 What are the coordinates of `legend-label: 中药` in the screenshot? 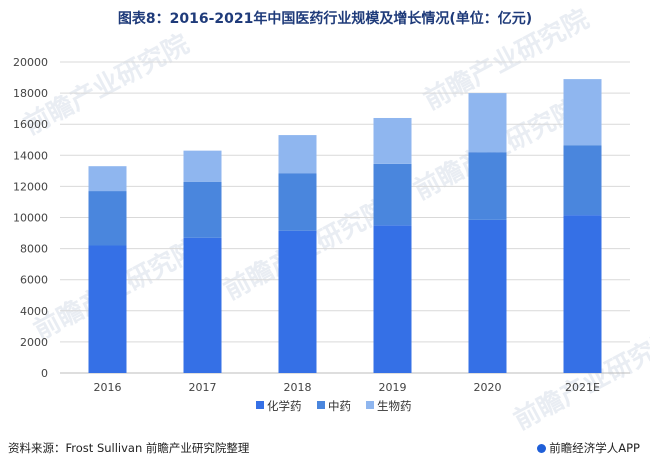 It's located at (339, 406).